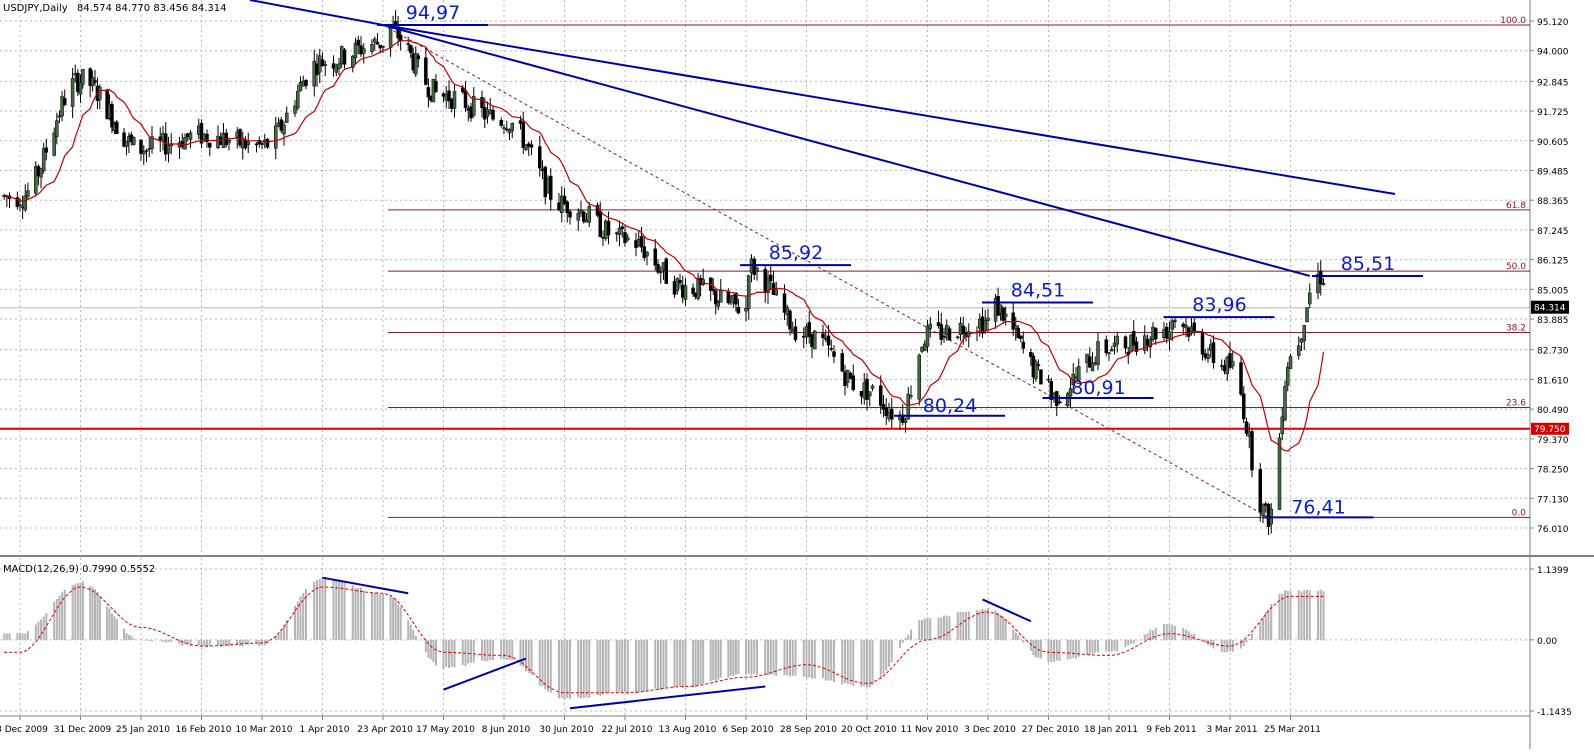 The image size is (1594, 753). What do you see at coordinates (1553, 53) in the screenshot?
I see `price-tick-label: 94.000` at bounding box center [1553, 53].